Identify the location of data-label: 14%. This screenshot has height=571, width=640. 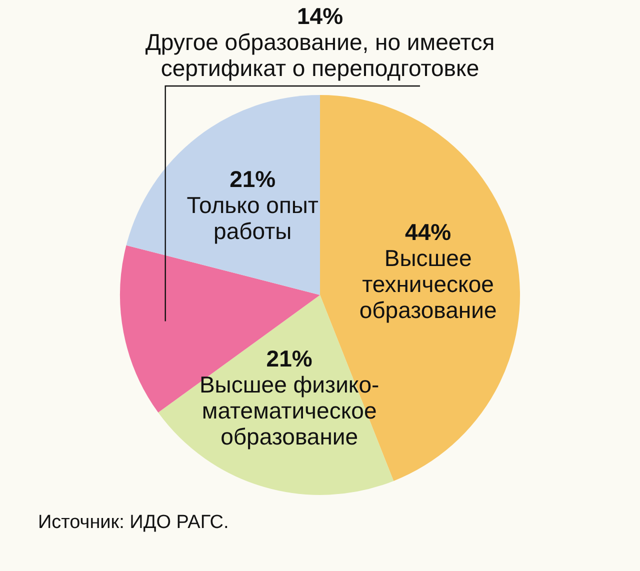
(320, 15).